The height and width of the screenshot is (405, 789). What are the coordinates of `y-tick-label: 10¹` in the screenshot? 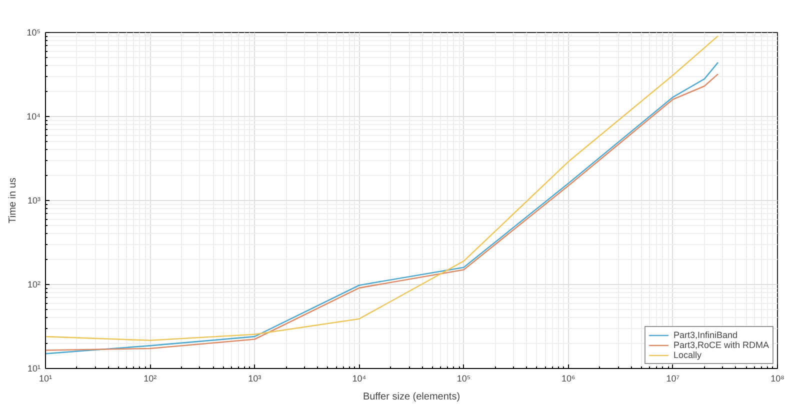 It's located at (34, 369).